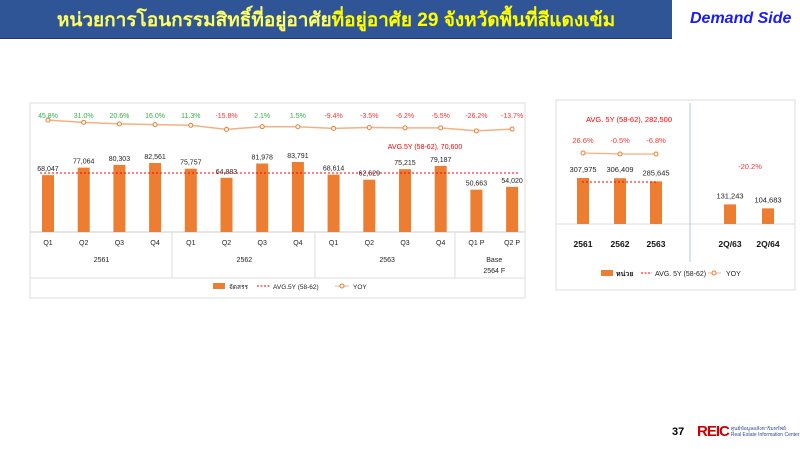 The width and height of the screenshot is (800, 449). I want to click on bar-label: 131,243, so click(729, 195).